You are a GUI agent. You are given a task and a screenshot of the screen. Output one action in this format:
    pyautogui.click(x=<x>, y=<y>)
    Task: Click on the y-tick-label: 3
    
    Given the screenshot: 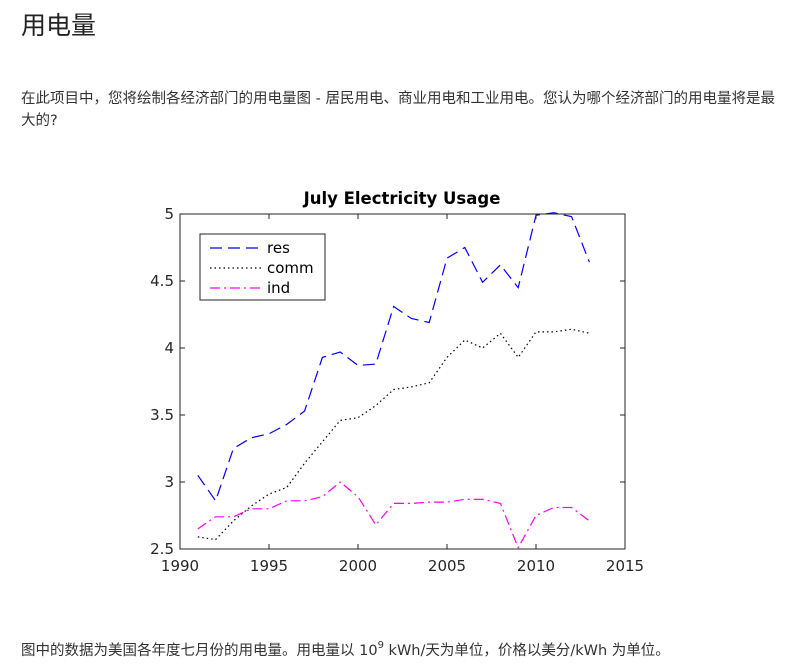 What is the action you would take?
    pyautogui.click(x=169, y=482)
    